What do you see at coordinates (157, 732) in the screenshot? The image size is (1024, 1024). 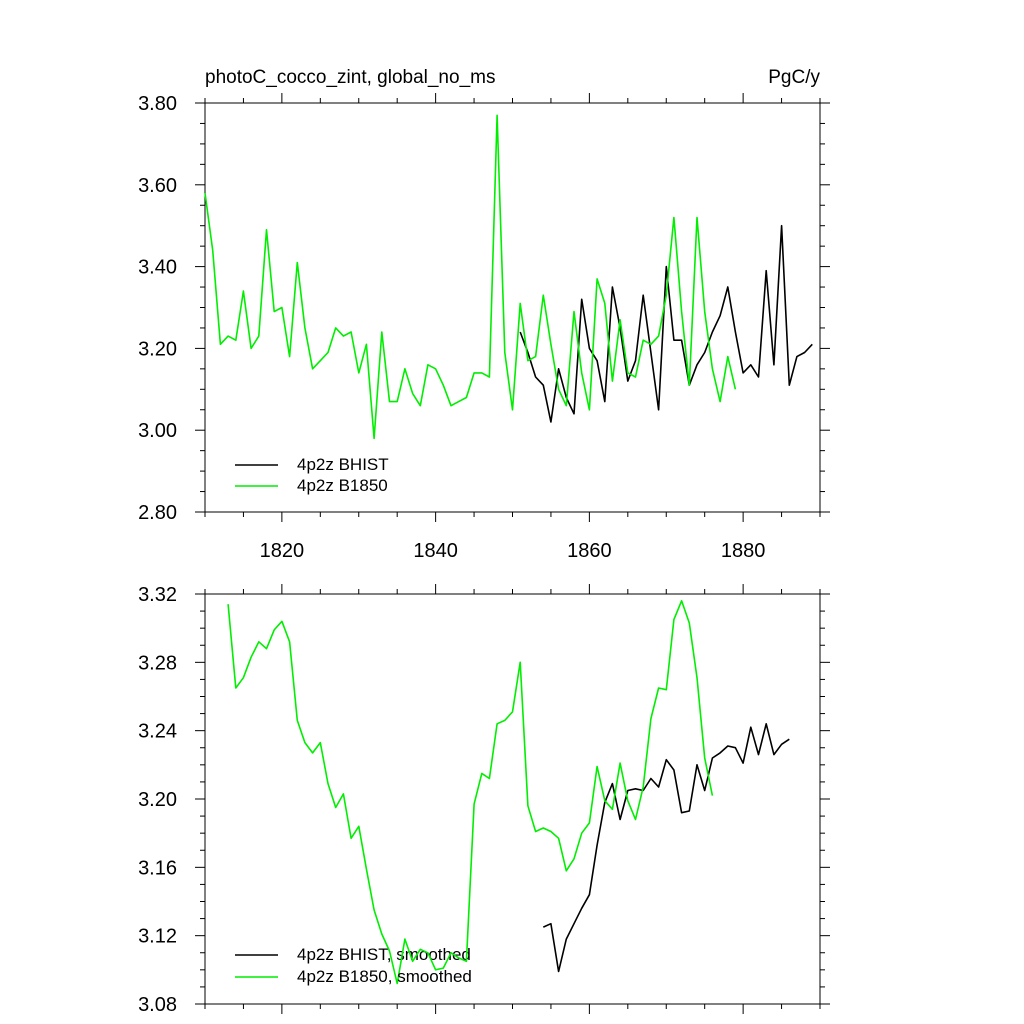 I see `y-tick-label: 3.24` at bounding box center [157, 732].